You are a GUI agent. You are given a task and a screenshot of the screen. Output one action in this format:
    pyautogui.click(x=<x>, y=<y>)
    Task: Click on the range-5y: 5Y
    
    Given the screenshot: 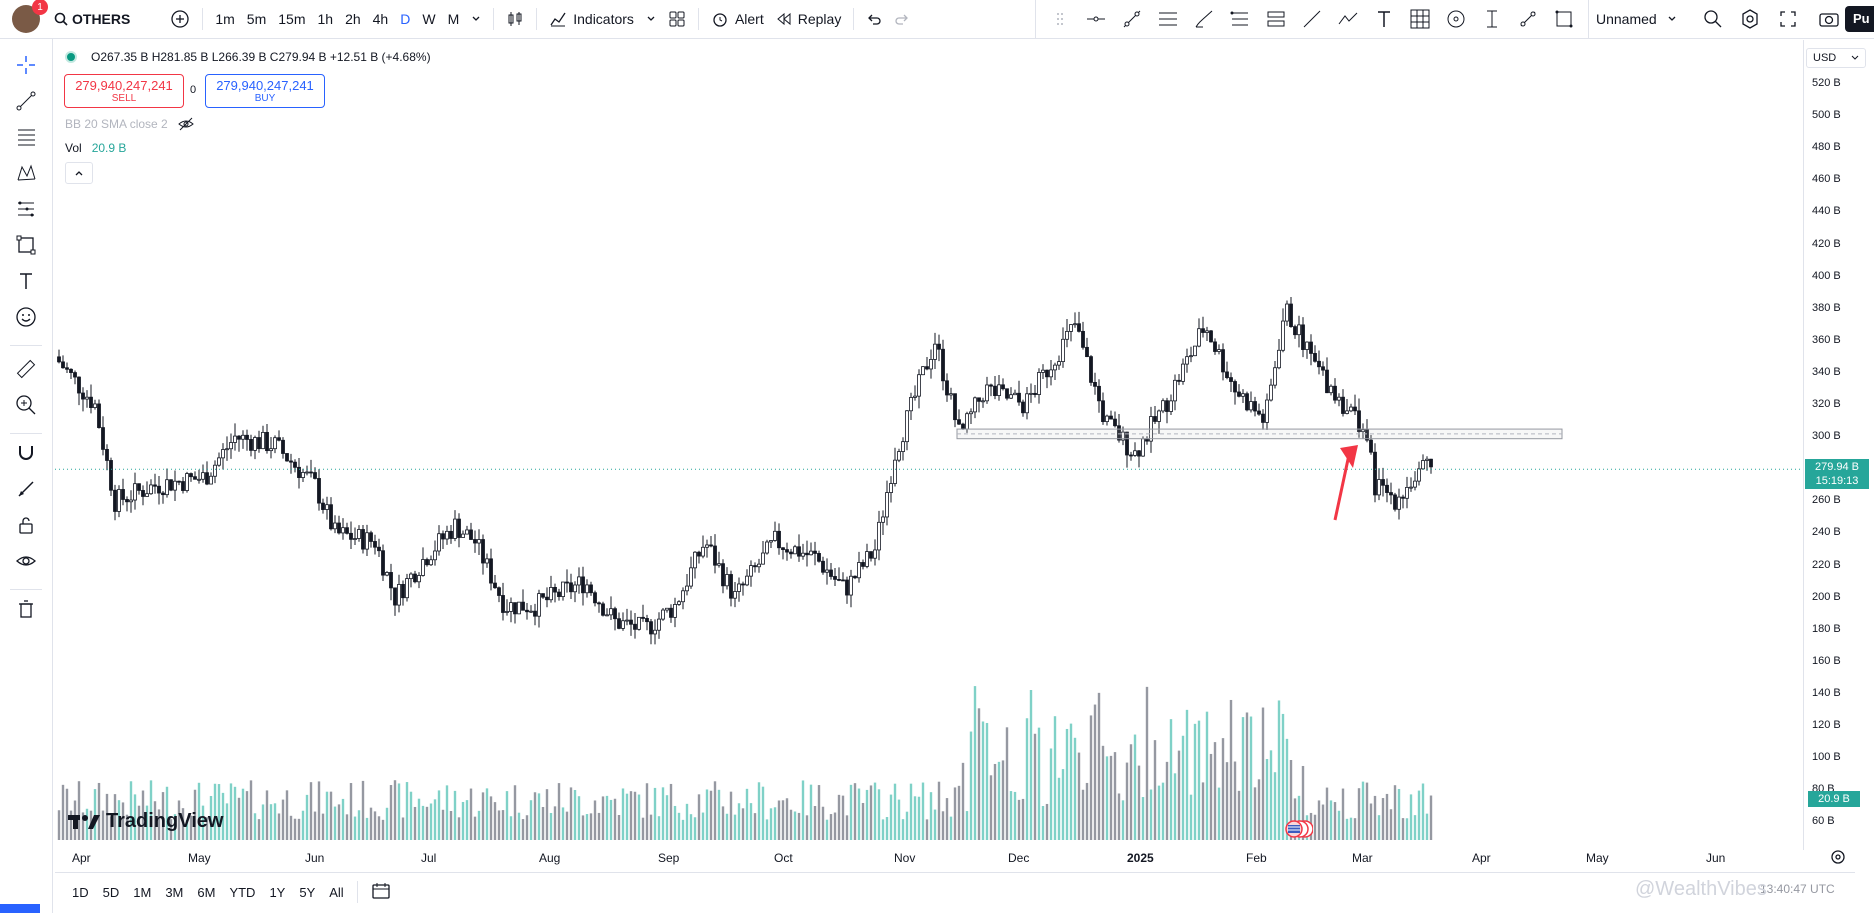 What is the action you would take?
    pyautogui.click(x=307, y=892)
    